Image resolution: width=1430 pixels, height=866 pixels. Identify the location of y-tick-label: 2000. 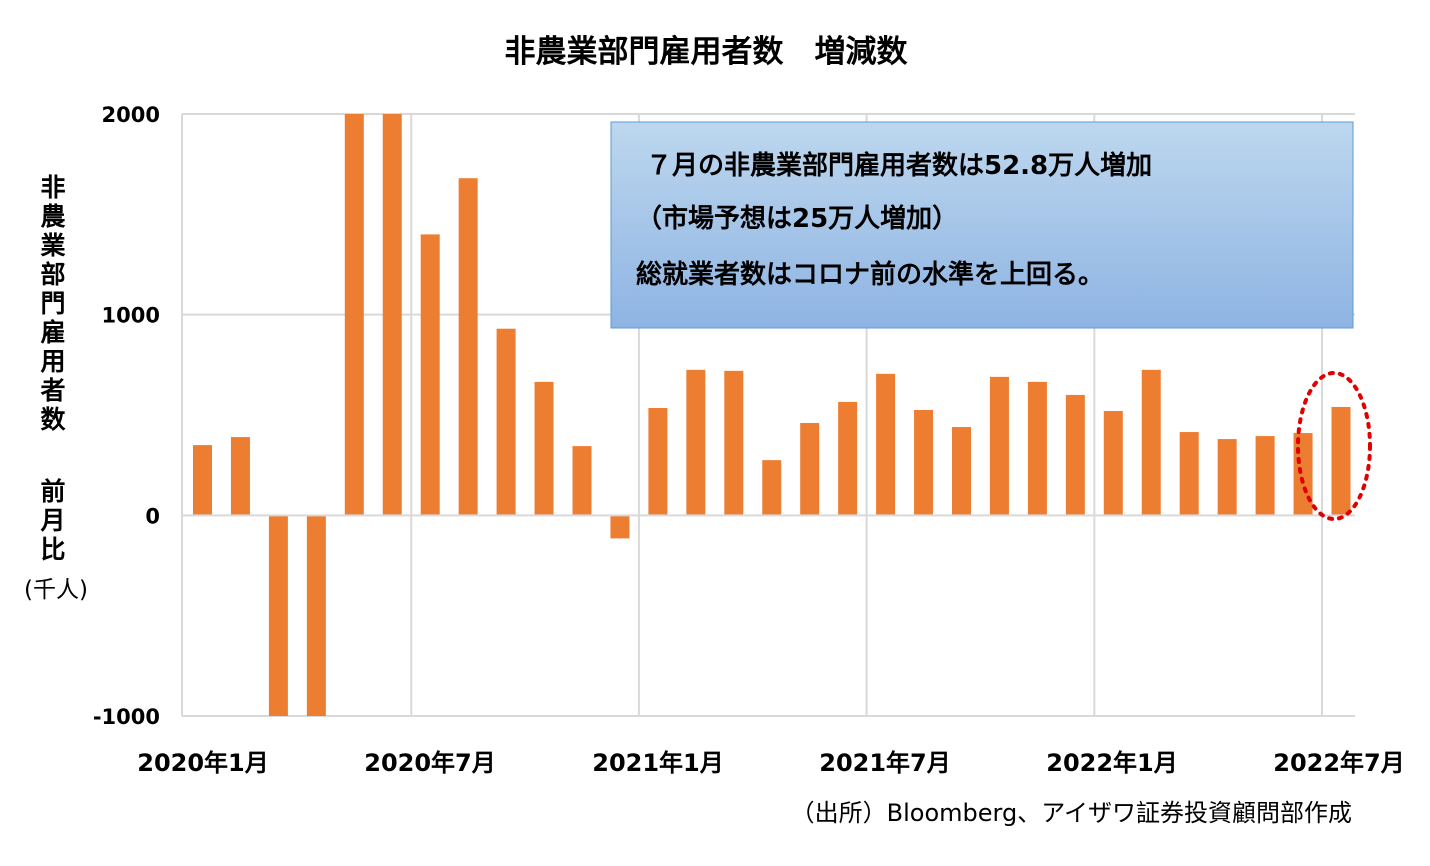
(131, 115).